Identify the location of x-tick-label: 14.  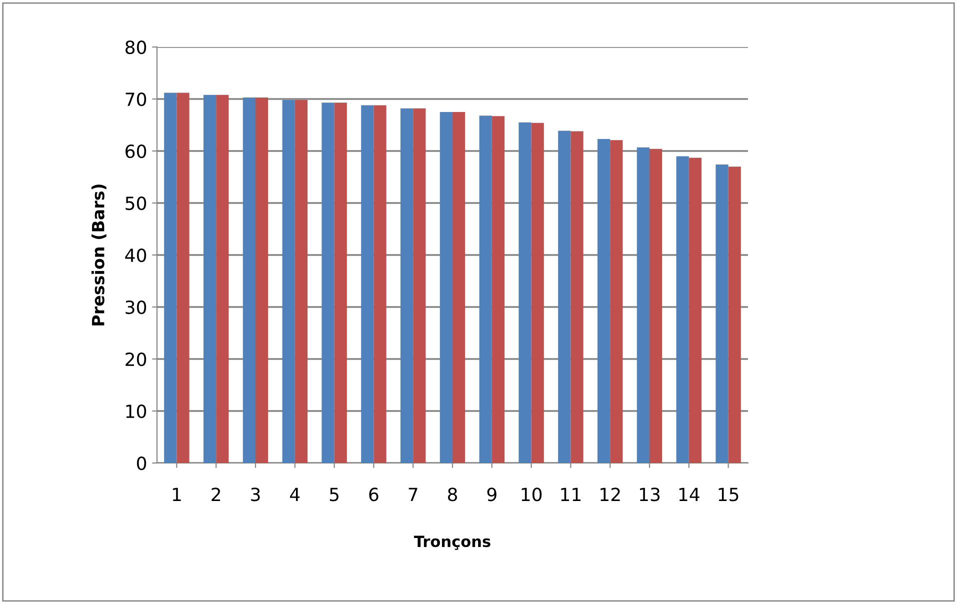
(689, 495).